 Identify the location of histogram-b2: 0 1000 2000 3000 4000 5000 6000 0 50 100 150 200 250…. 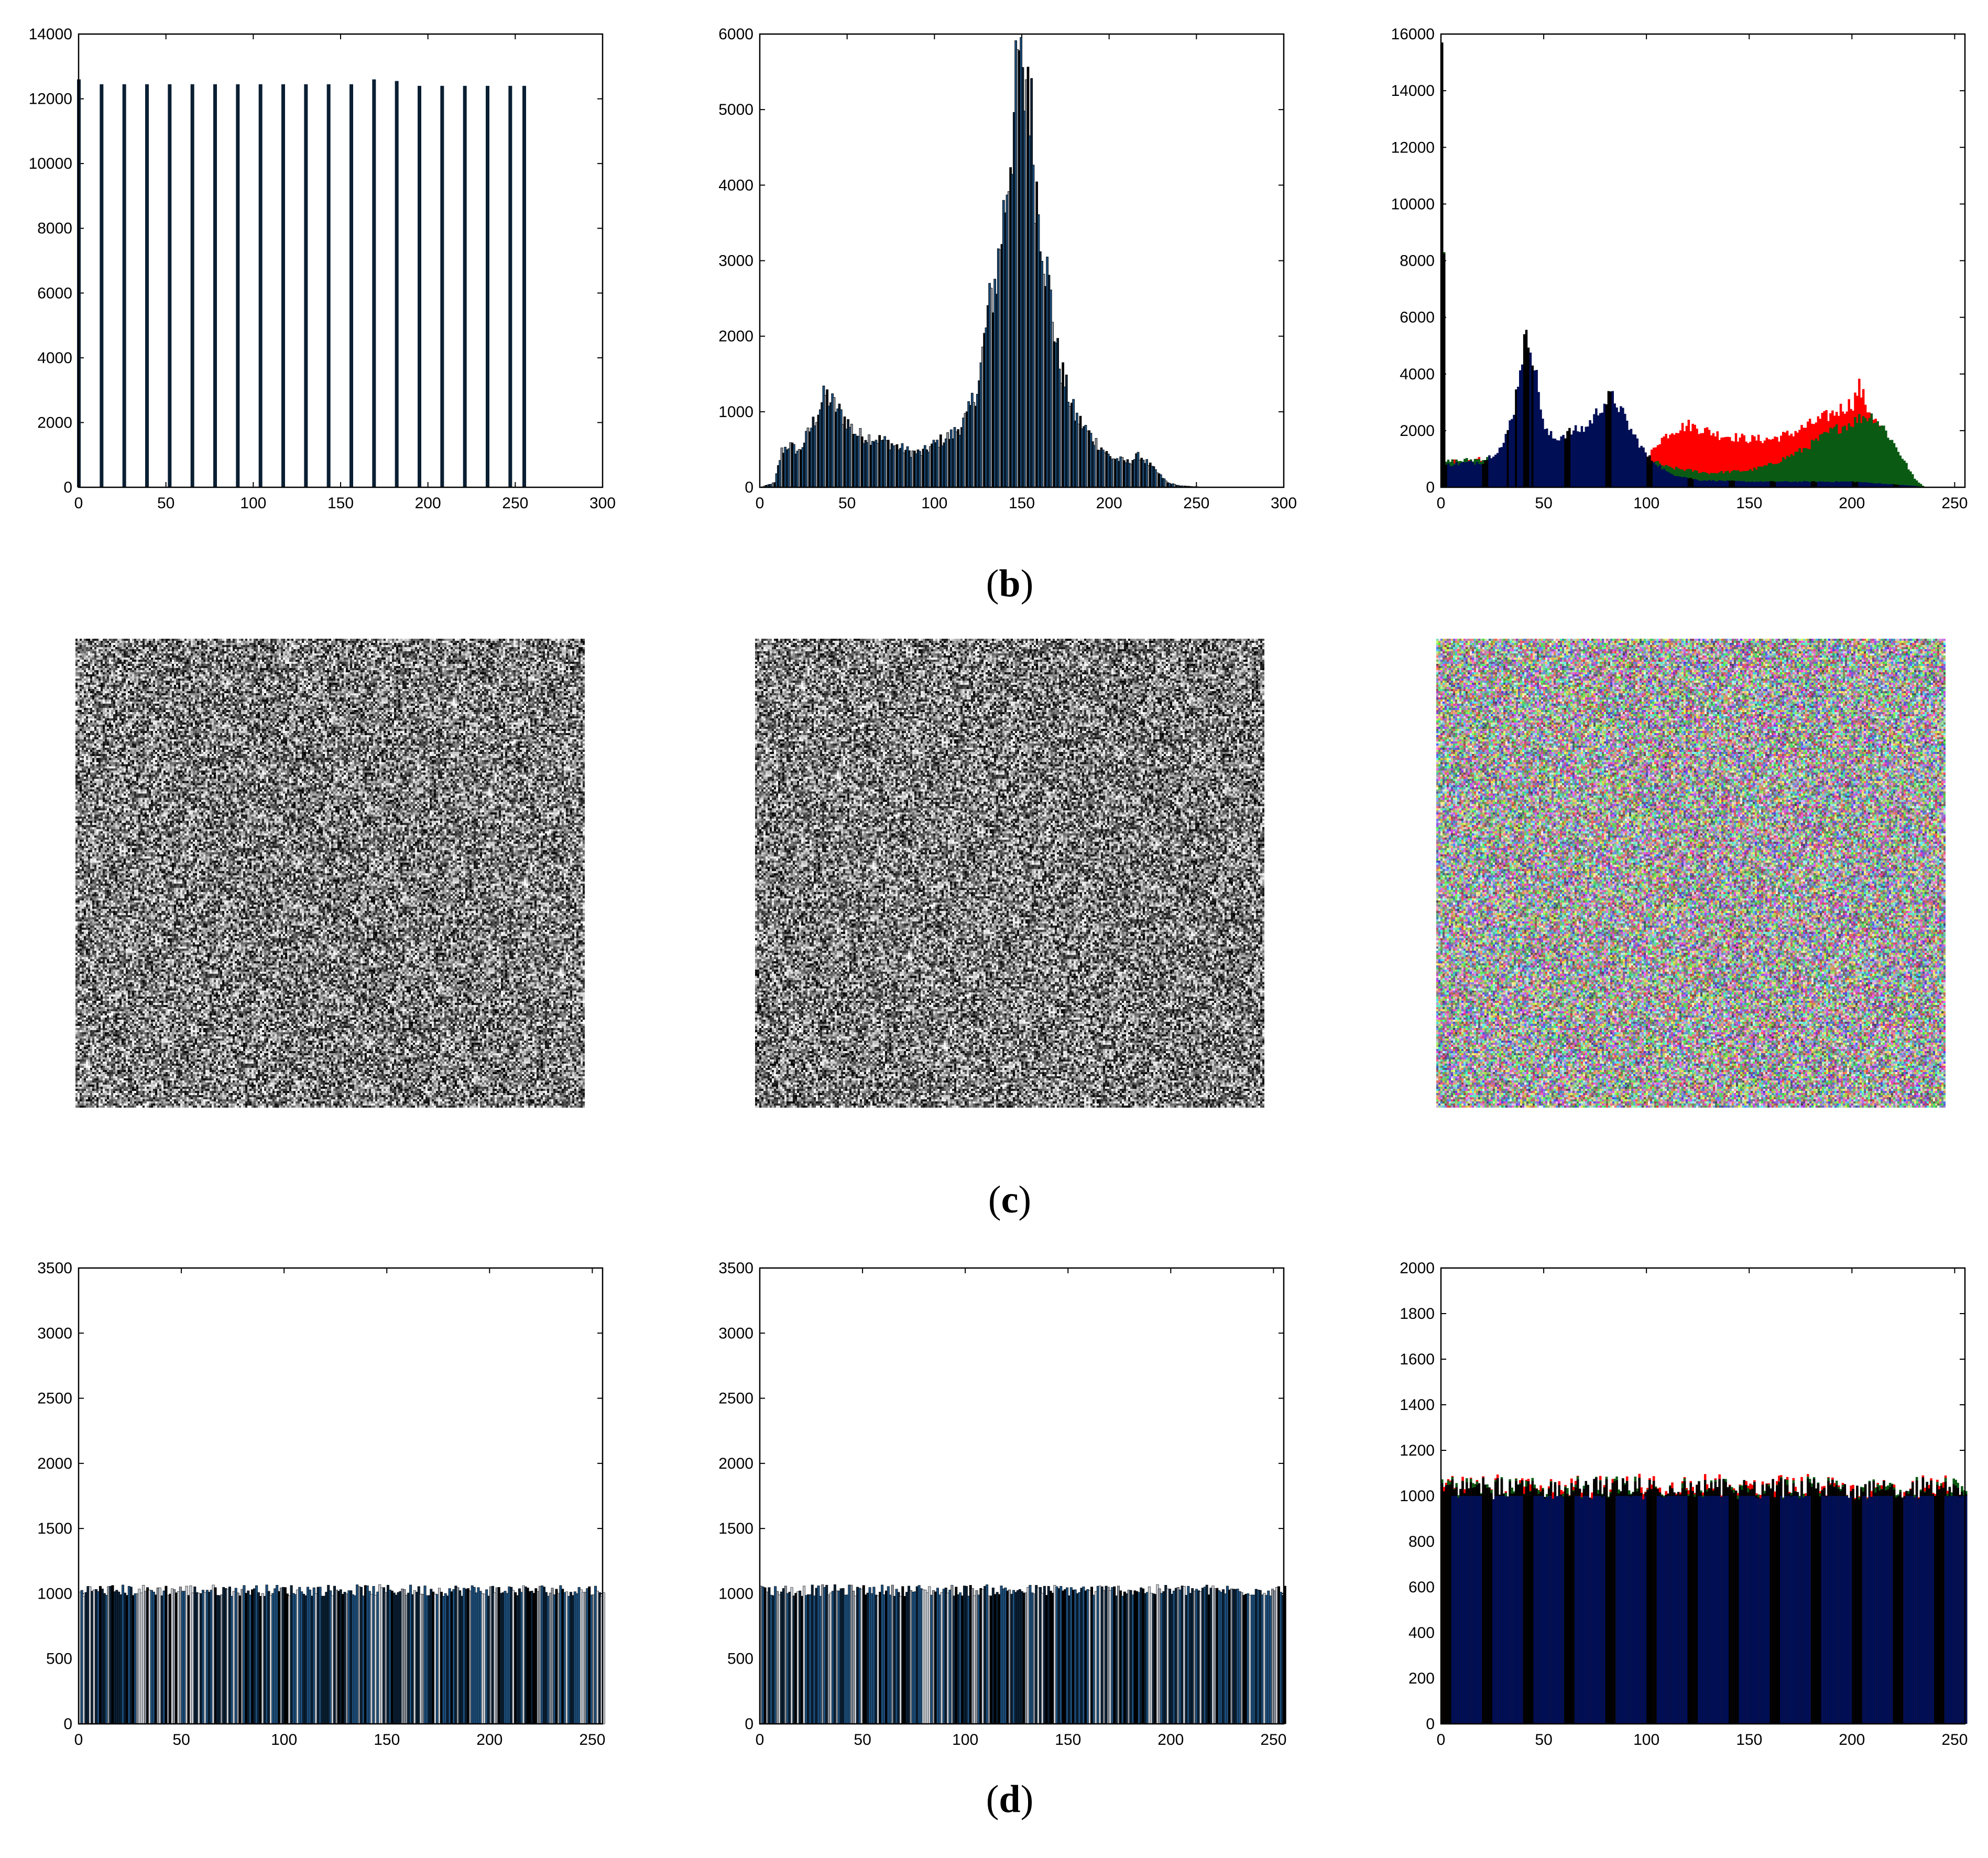
(1007, 269).